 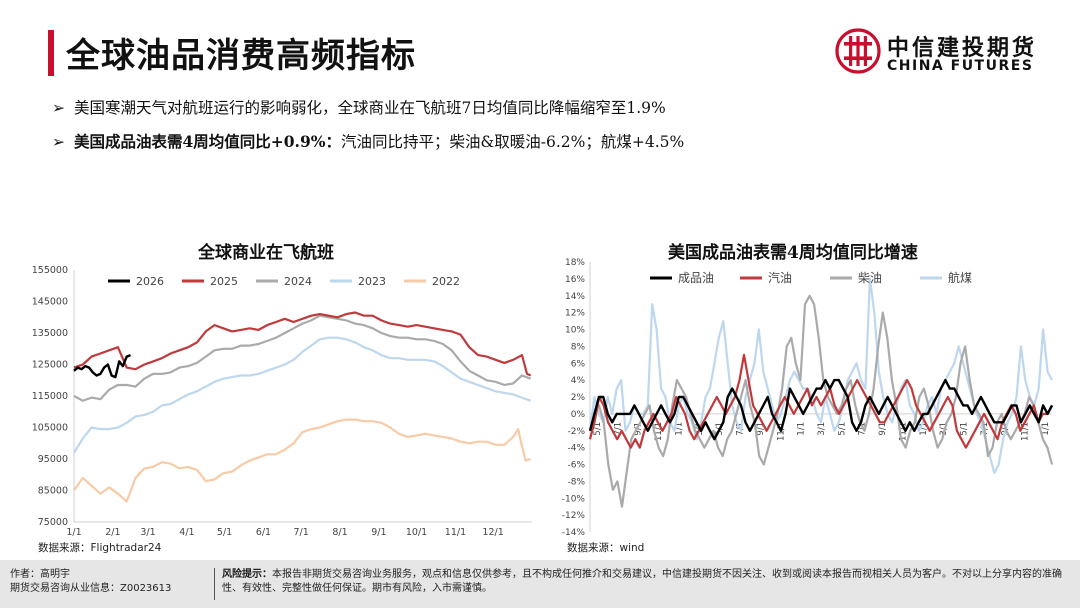 I want to click on risk-label: 风险提示：, so click(x=247, y=574).